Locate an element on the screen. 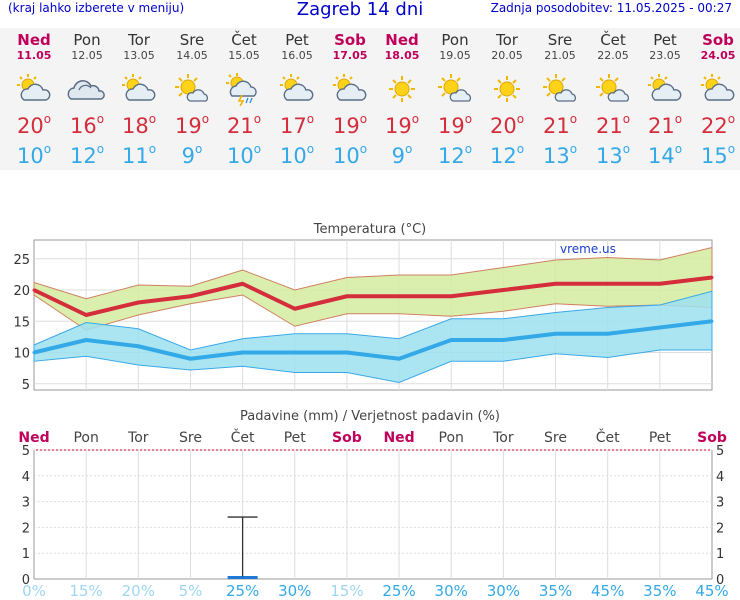  min-temperature-value: 14 is located at coordinates (661, 156).